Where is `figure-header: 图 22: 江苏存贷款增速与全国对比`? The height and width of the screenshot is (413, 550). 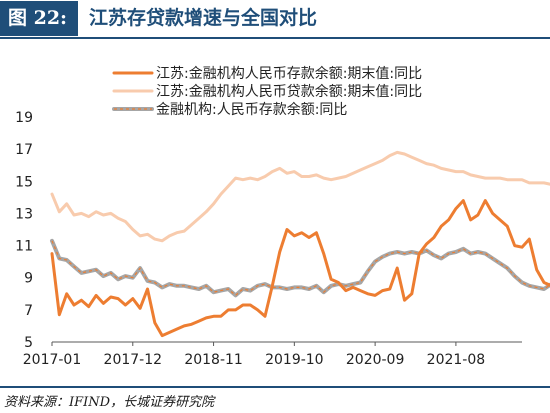 figure-header: 图 22: 江苏存贷款增速与全国对比 is located at coordinates (275, 19).